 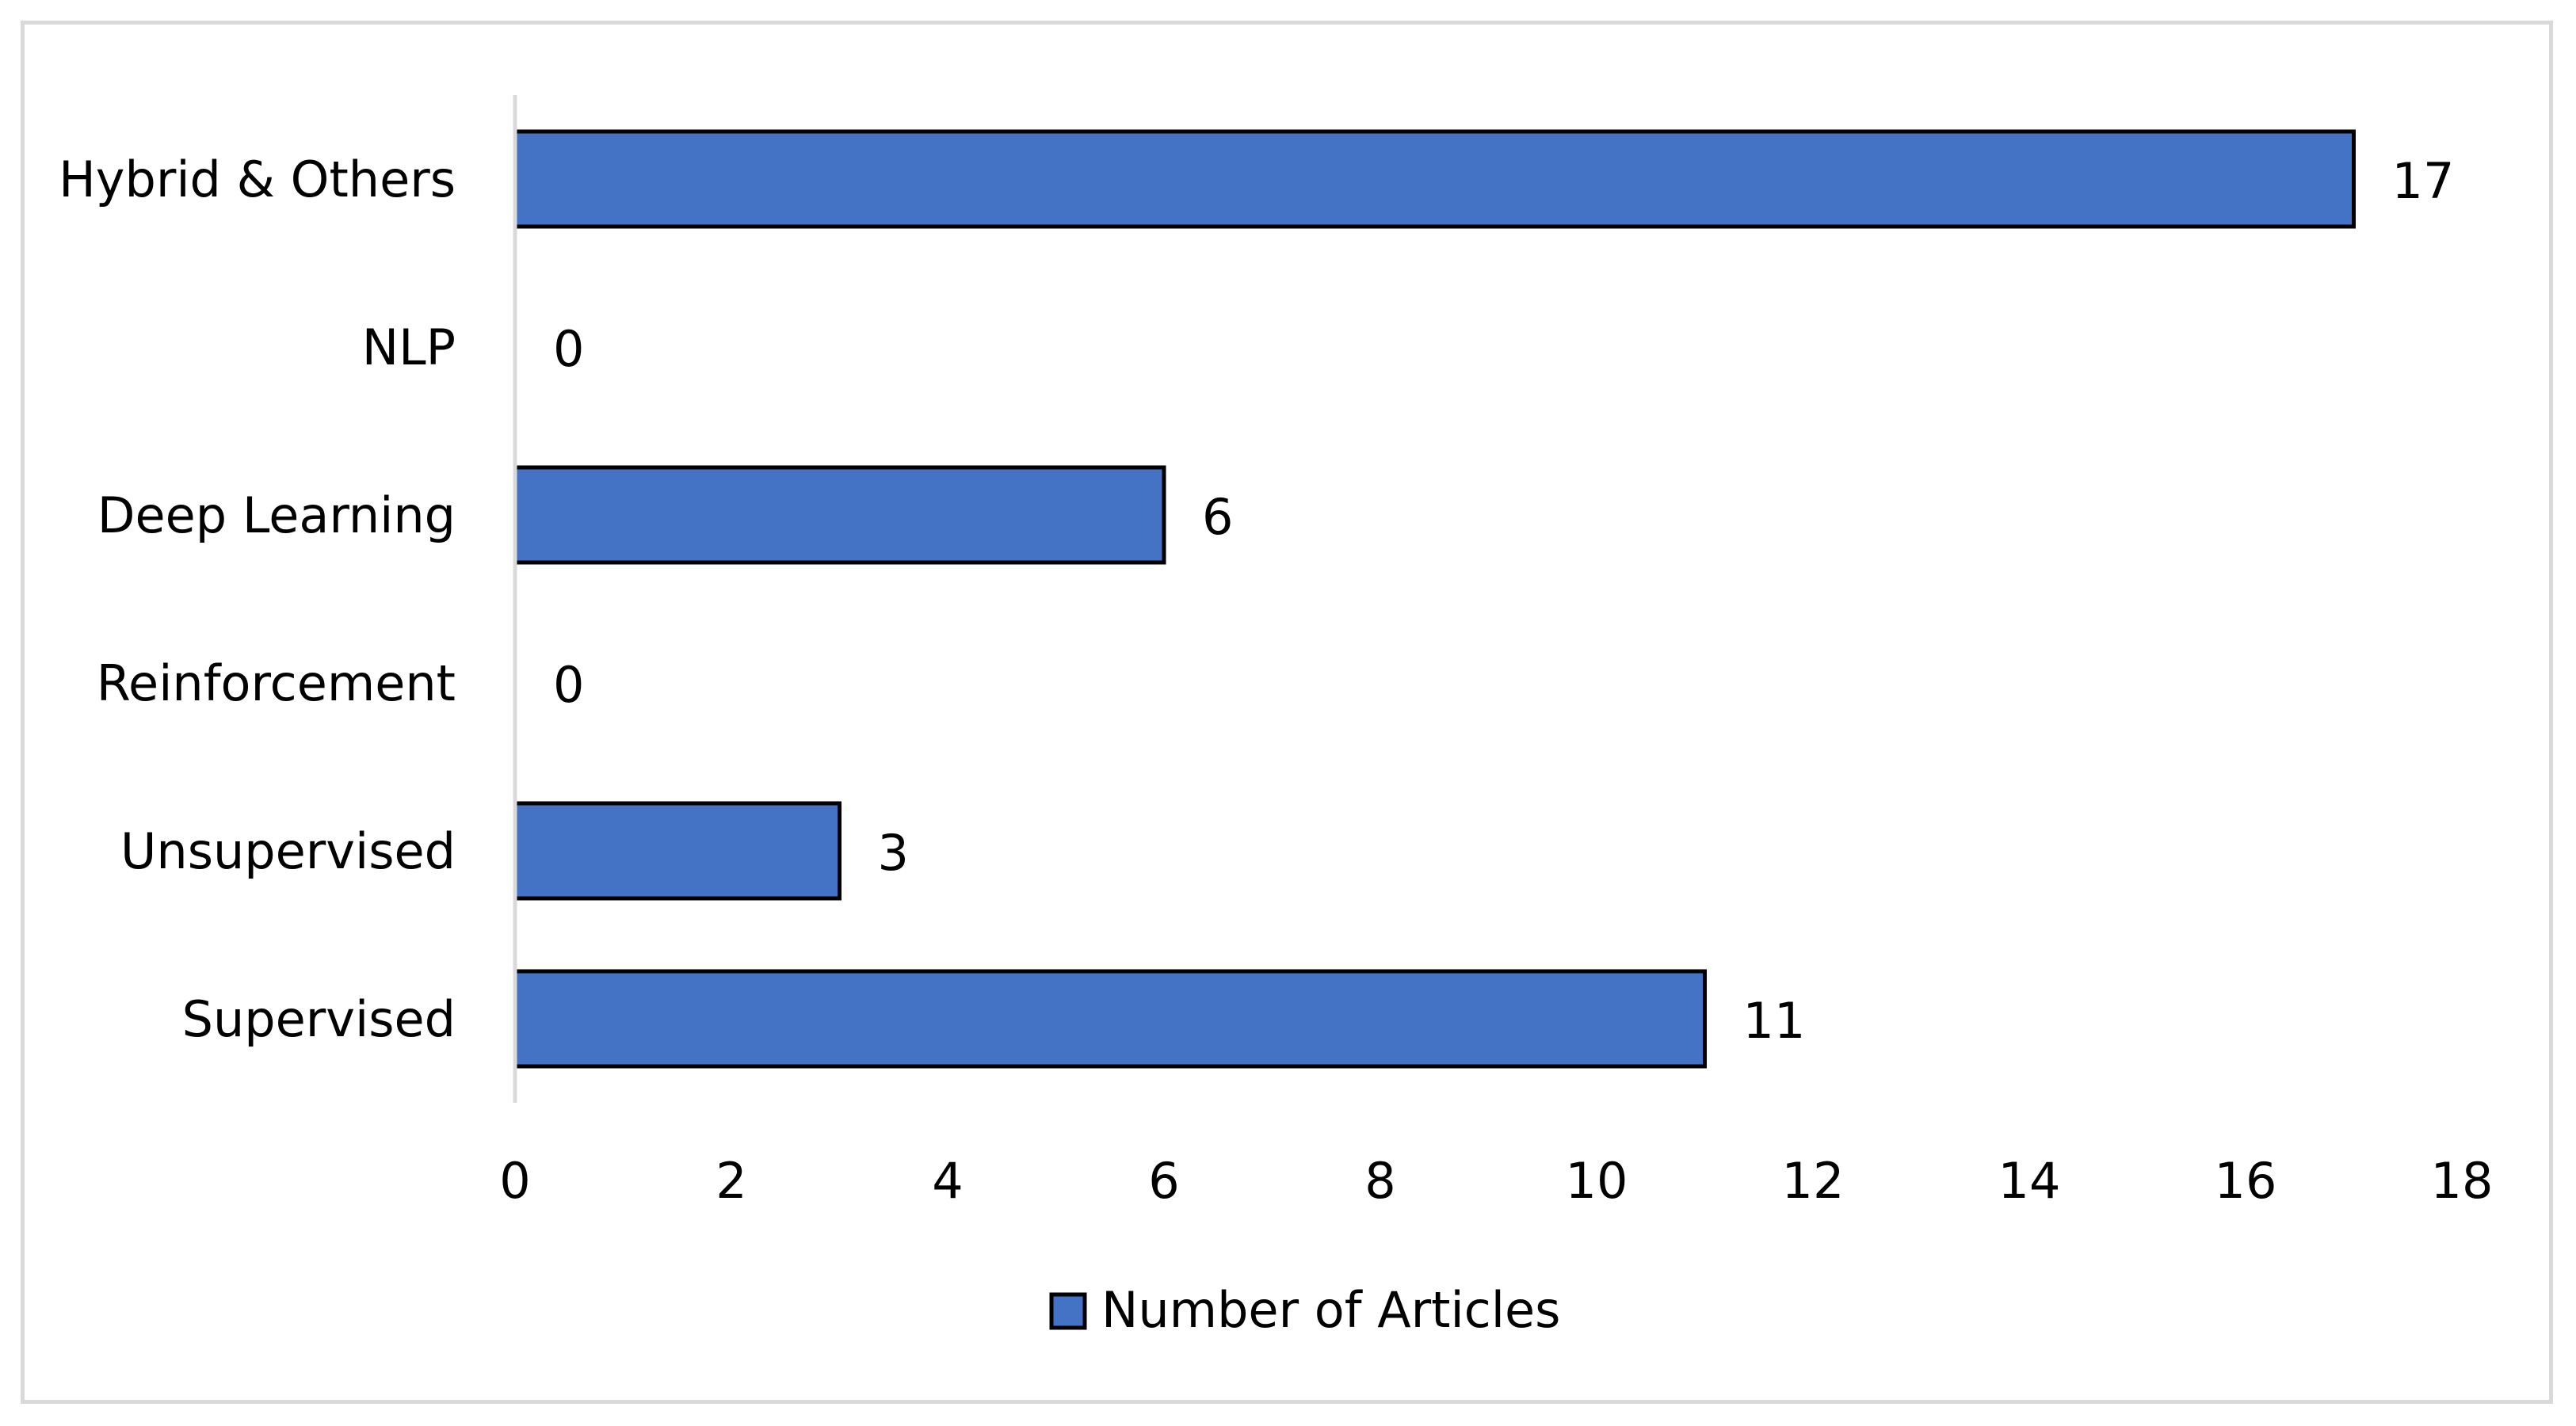 I want to click on x-tick-label: 6, so click(x=1163, y=1181).